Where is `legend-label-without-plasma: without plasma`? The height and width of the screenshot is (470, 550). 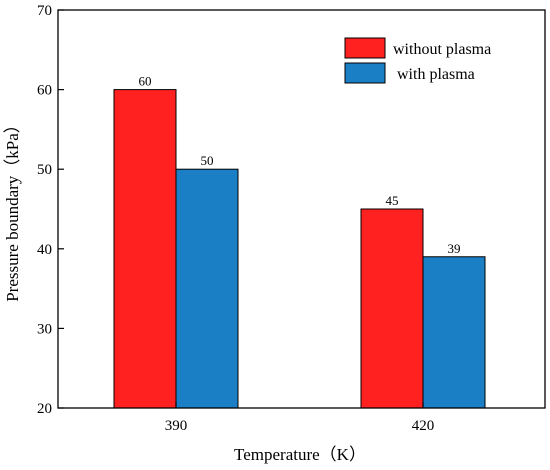 legend-label-without-plasma: without plasma is located at coordinates (442, 49).